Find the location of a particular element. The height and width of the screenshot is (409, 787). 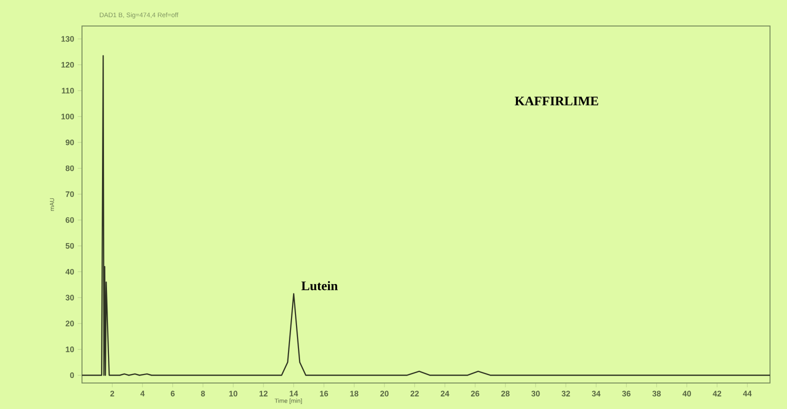

text: KAFFIRLIME is located at coordinates (556, 101).